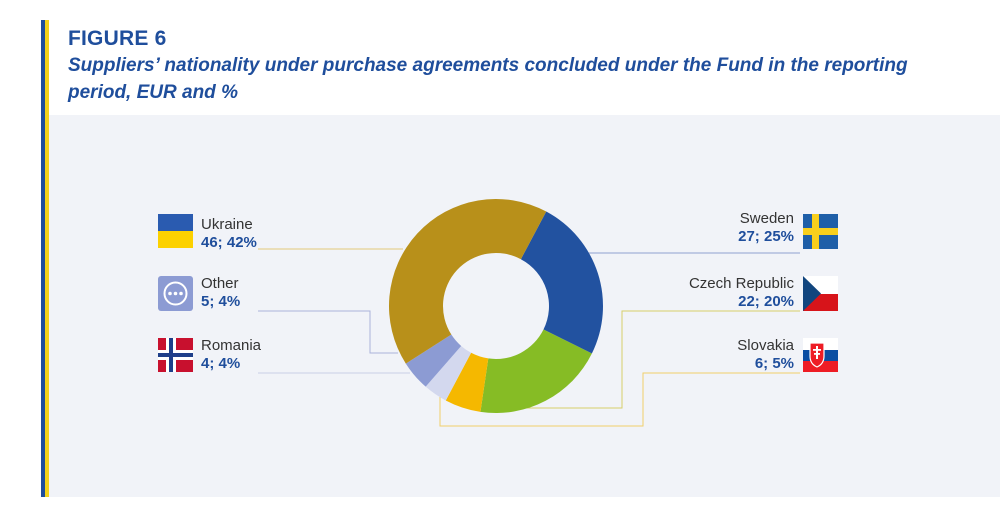  What do you see at coordinates (199, 293) in the screenshot?
I see `legend-item-other: Other 5; 4%` at bounding box center [199, 293].